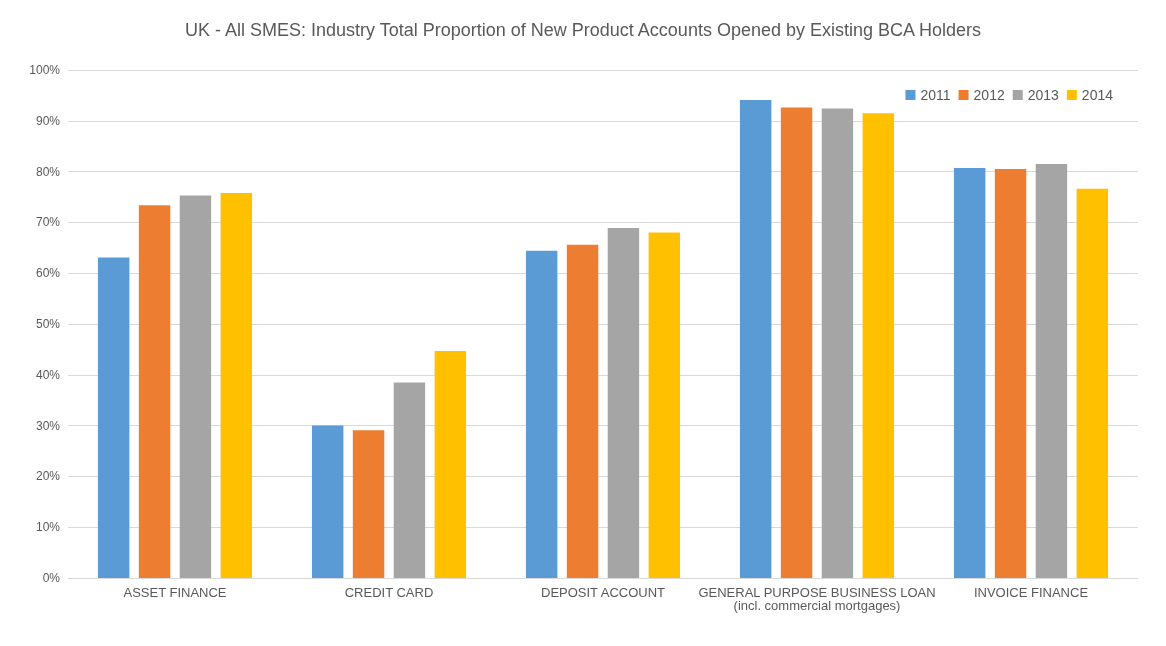 The width and height of the screenshot is (1166, 646). Describe the element at coordinates (45, 70) in the screenshot. I see `y-tick-label: 100%` at that location.